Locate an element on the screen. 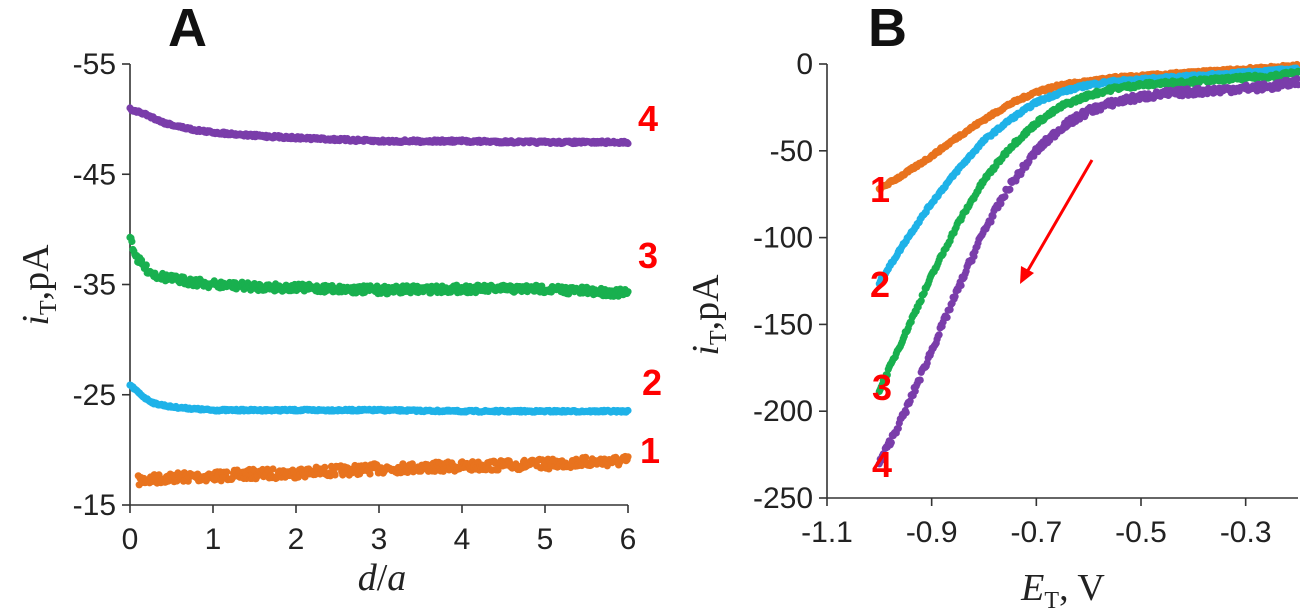  x-tick-label: 5 is located at coordinates (545, 539).